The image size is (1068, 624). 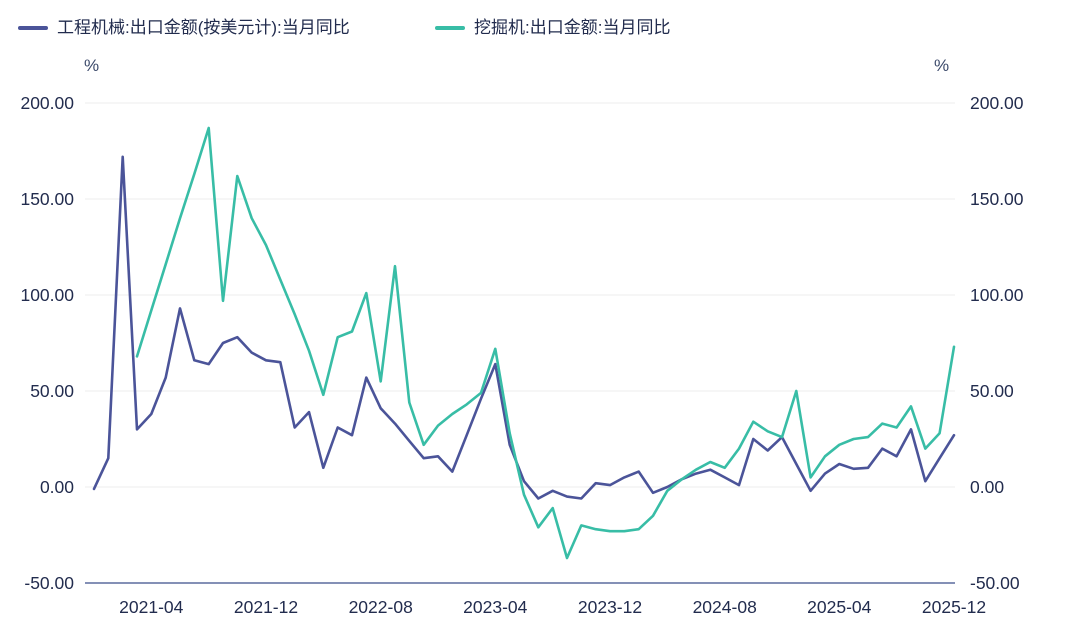 What do you see at coordinates (266, 607) in the screenshot?
I see `x-axis-tick: 2021-12` at bounding box center [266, 607].